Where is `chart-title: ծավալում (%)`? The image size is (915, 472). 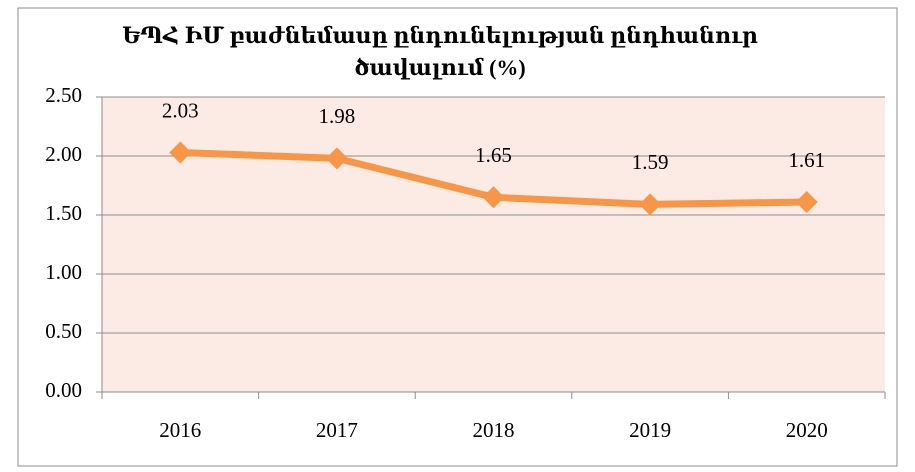
chart-title: ծավալում (%) is located at coordinates (440, 67).